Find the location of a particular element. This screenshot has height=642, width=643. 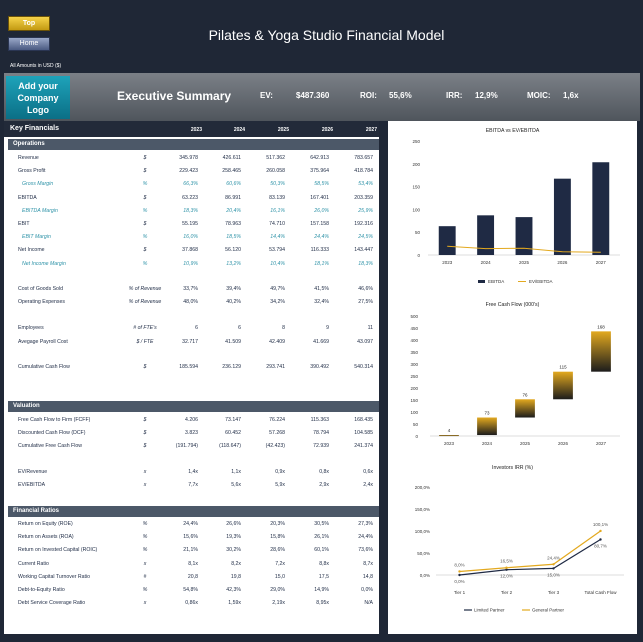

legend-label: General Partner is located at coordinates (548, 610).